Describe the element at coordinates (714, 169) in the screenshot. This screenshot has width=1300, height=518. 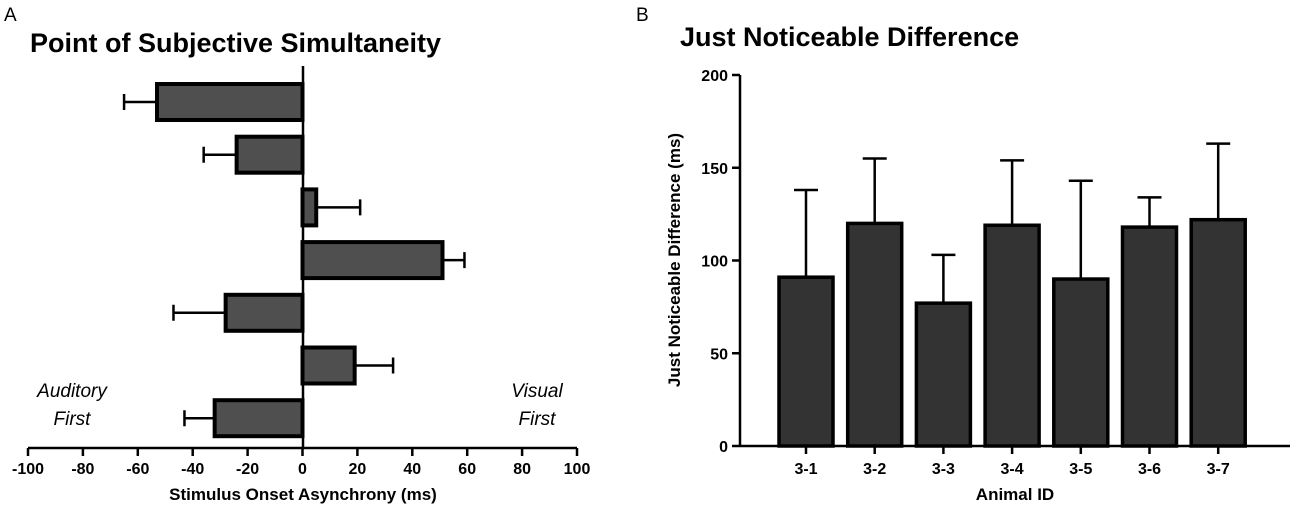
I see `panel-b-y-tick-label-4: 150` at that location.